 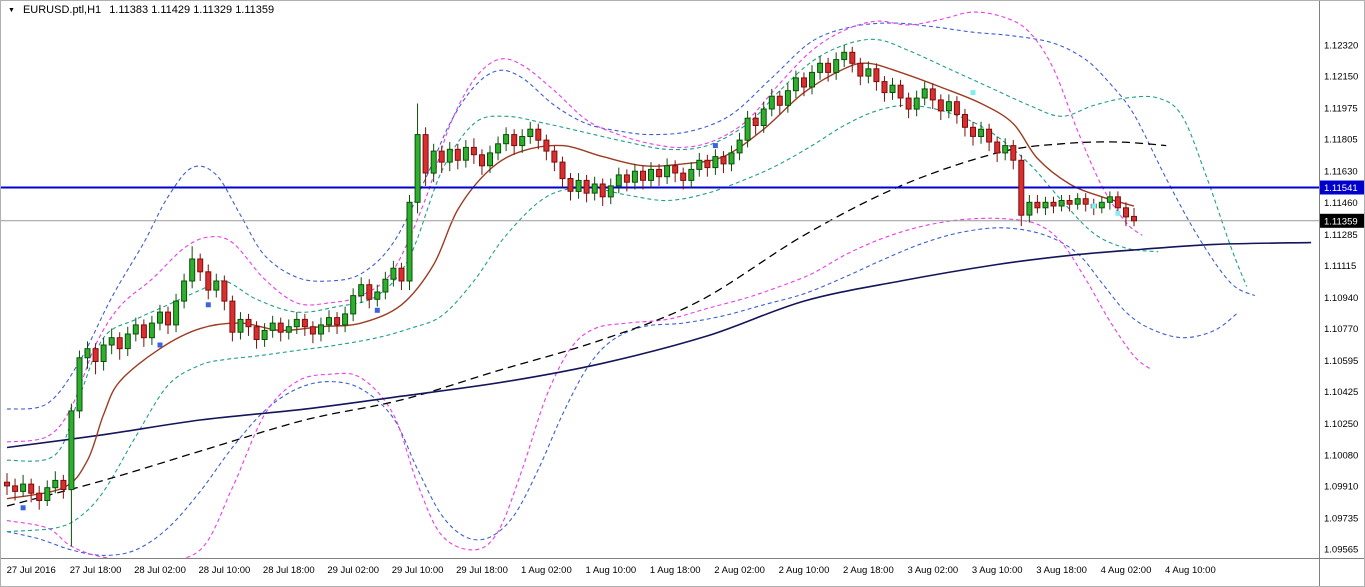 What do you see at coordinates (1342, 187) in the screenshot?
I see `hline-price-badge-bg` at bounding box center [1342, 187].